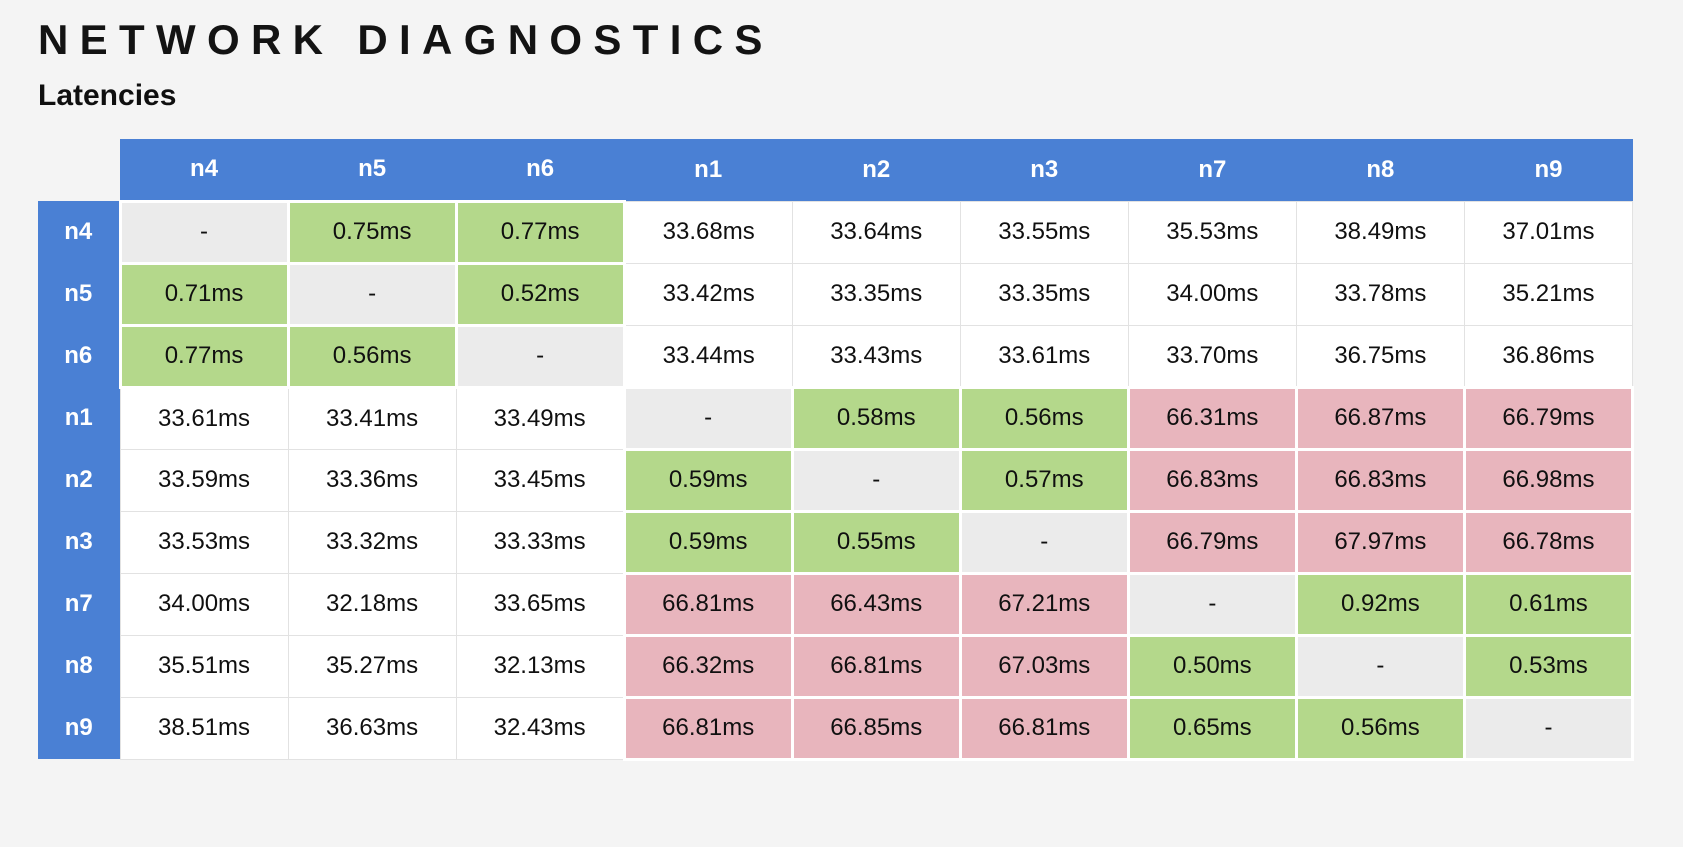 This screenshot has height=847, width=1683. What do you see at coordinates (876, 542) in the screenshot?
I see `latency-cell-n3-n2: 0.55ms` at bounding box center [876, 542].